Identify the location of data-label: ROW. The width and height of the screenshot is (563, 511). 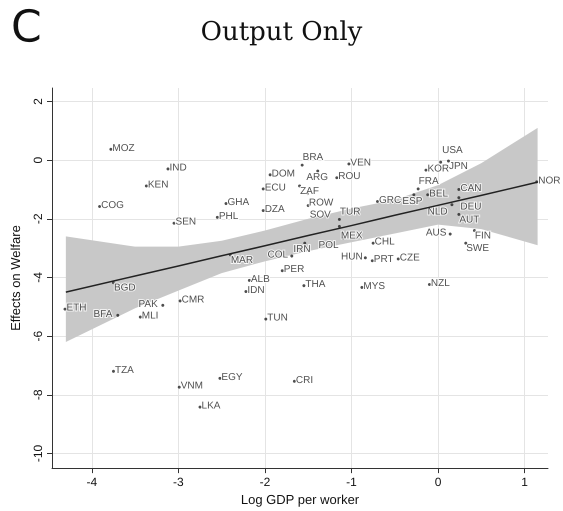
(321, 203).